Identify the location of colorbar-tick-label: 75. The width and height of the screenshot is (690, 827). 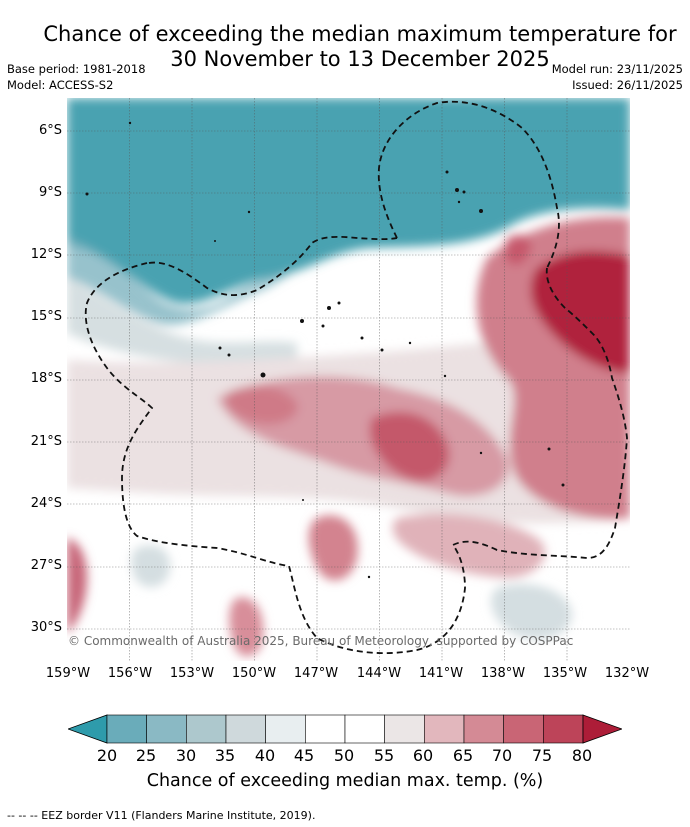
(542, 755).